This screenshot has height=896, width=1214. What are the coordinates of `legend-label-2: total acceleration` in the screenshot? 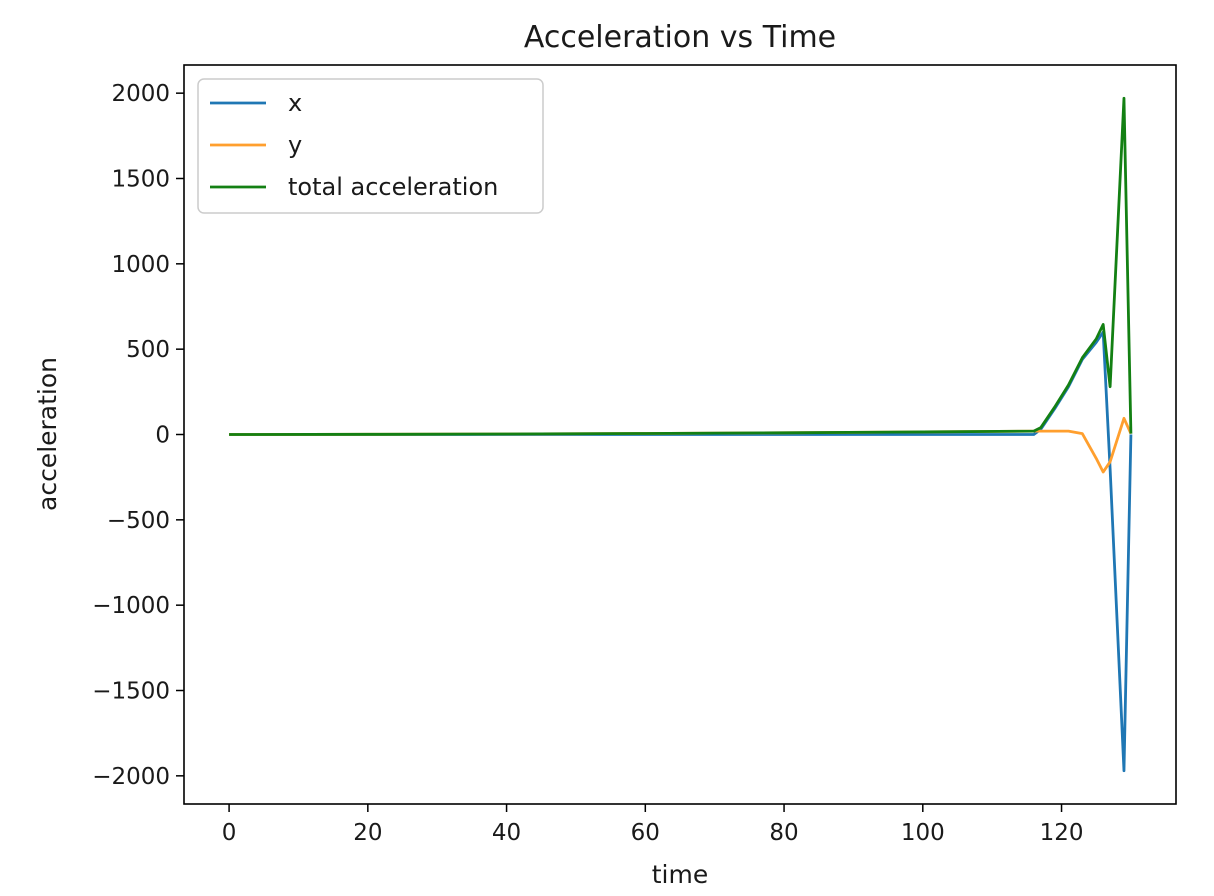 It's located at (393, 187).